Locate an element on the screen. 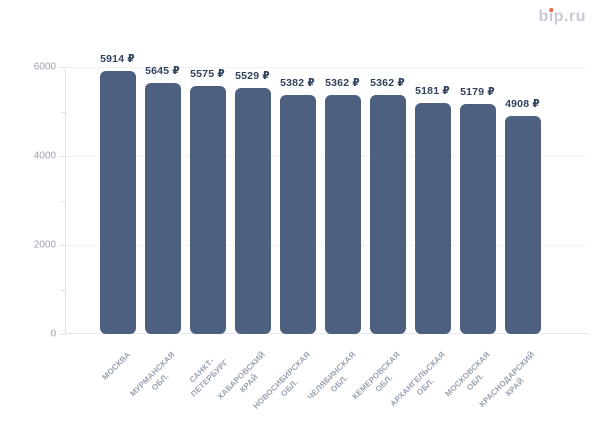 This screenshot has height=427, width=600. bar-value-label: 5645 ₽ is located at coordinates (162, 70).